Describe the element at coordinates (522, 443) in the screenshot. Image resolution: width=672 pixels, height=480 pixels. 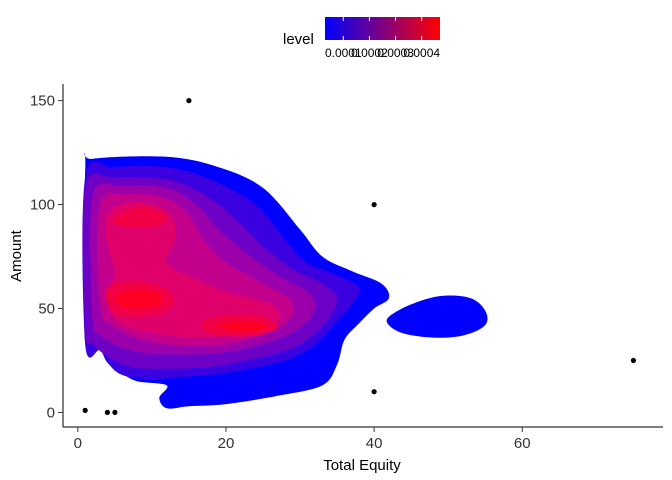
I see `x-tick-label: 60` at that location.